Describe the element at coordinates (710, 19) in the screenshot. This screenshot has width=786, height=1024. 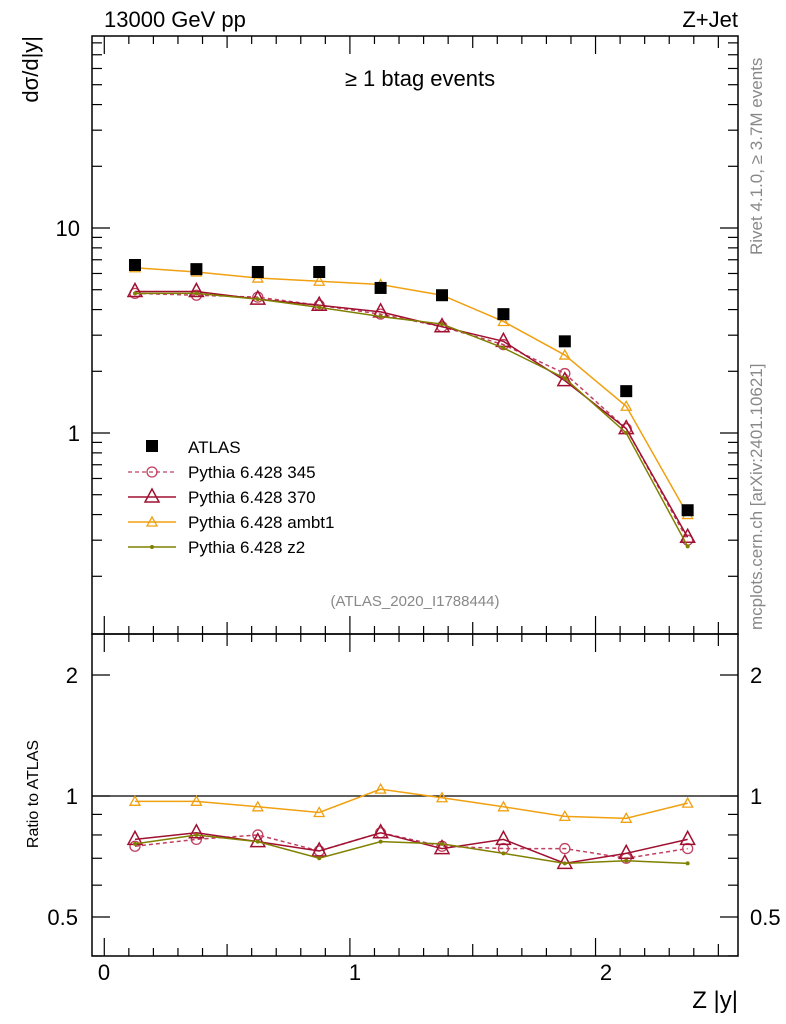
I see `process-label: Z+Jet` at that location.